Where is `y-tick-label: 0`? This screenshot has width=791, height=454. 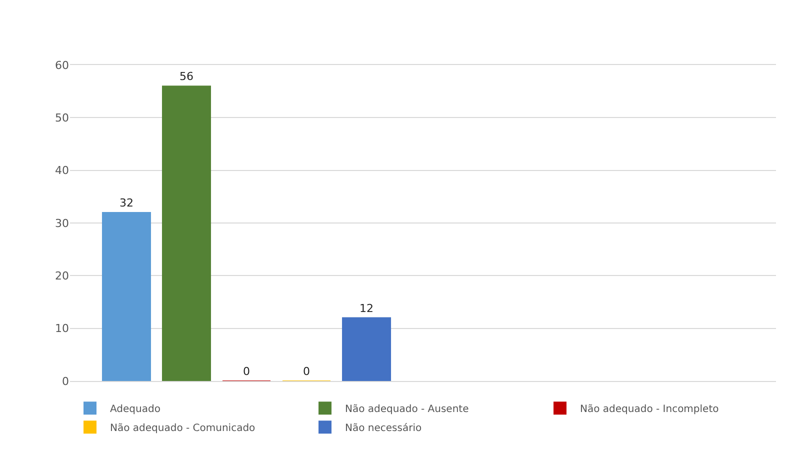
y-tick-label: 0 is located at coordinates (65, 381).